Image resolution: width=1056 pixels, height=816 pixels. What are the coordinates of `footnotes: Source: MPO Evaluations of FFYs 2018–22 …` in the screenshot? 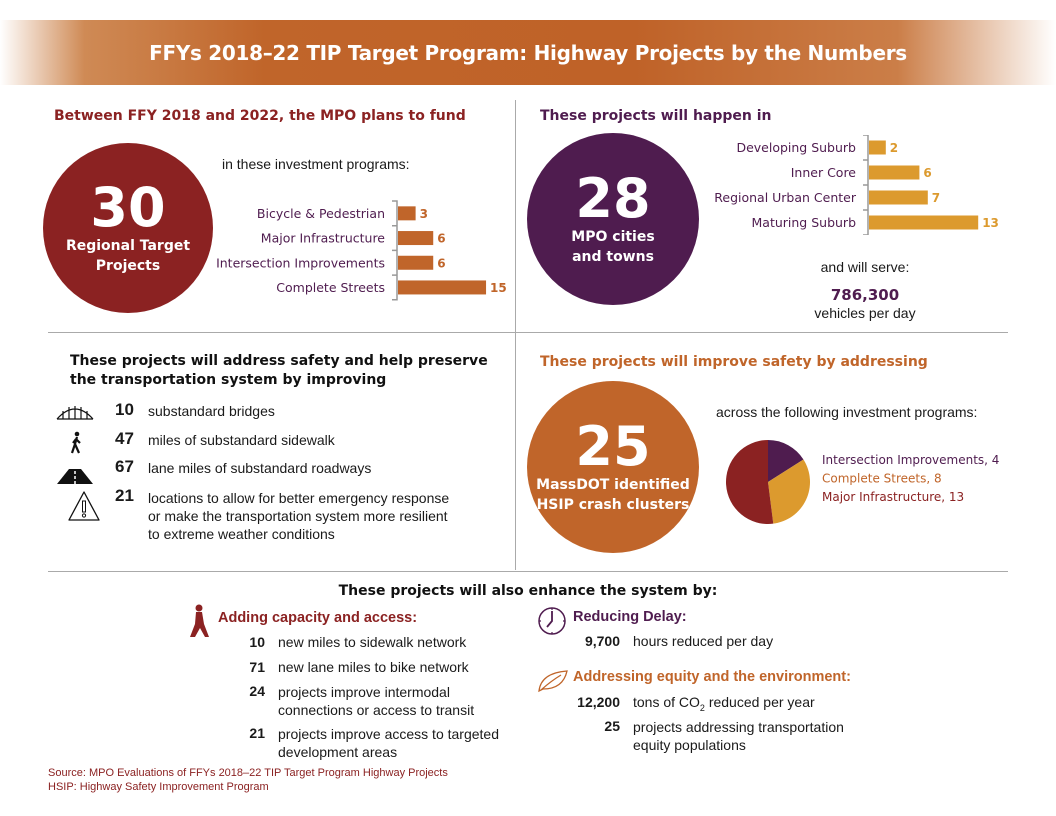 It's located at (248, 780).